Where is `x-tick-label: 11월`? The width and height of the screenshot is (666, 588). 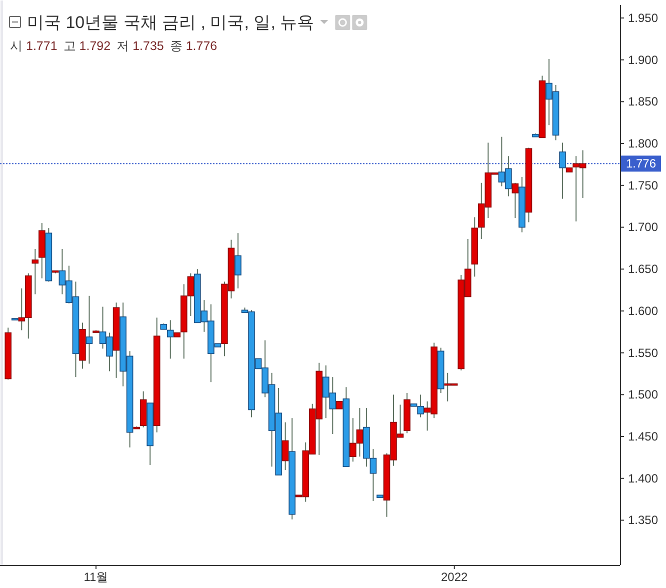 x-tick-label: 11월 is located at coordinates (96, 577).